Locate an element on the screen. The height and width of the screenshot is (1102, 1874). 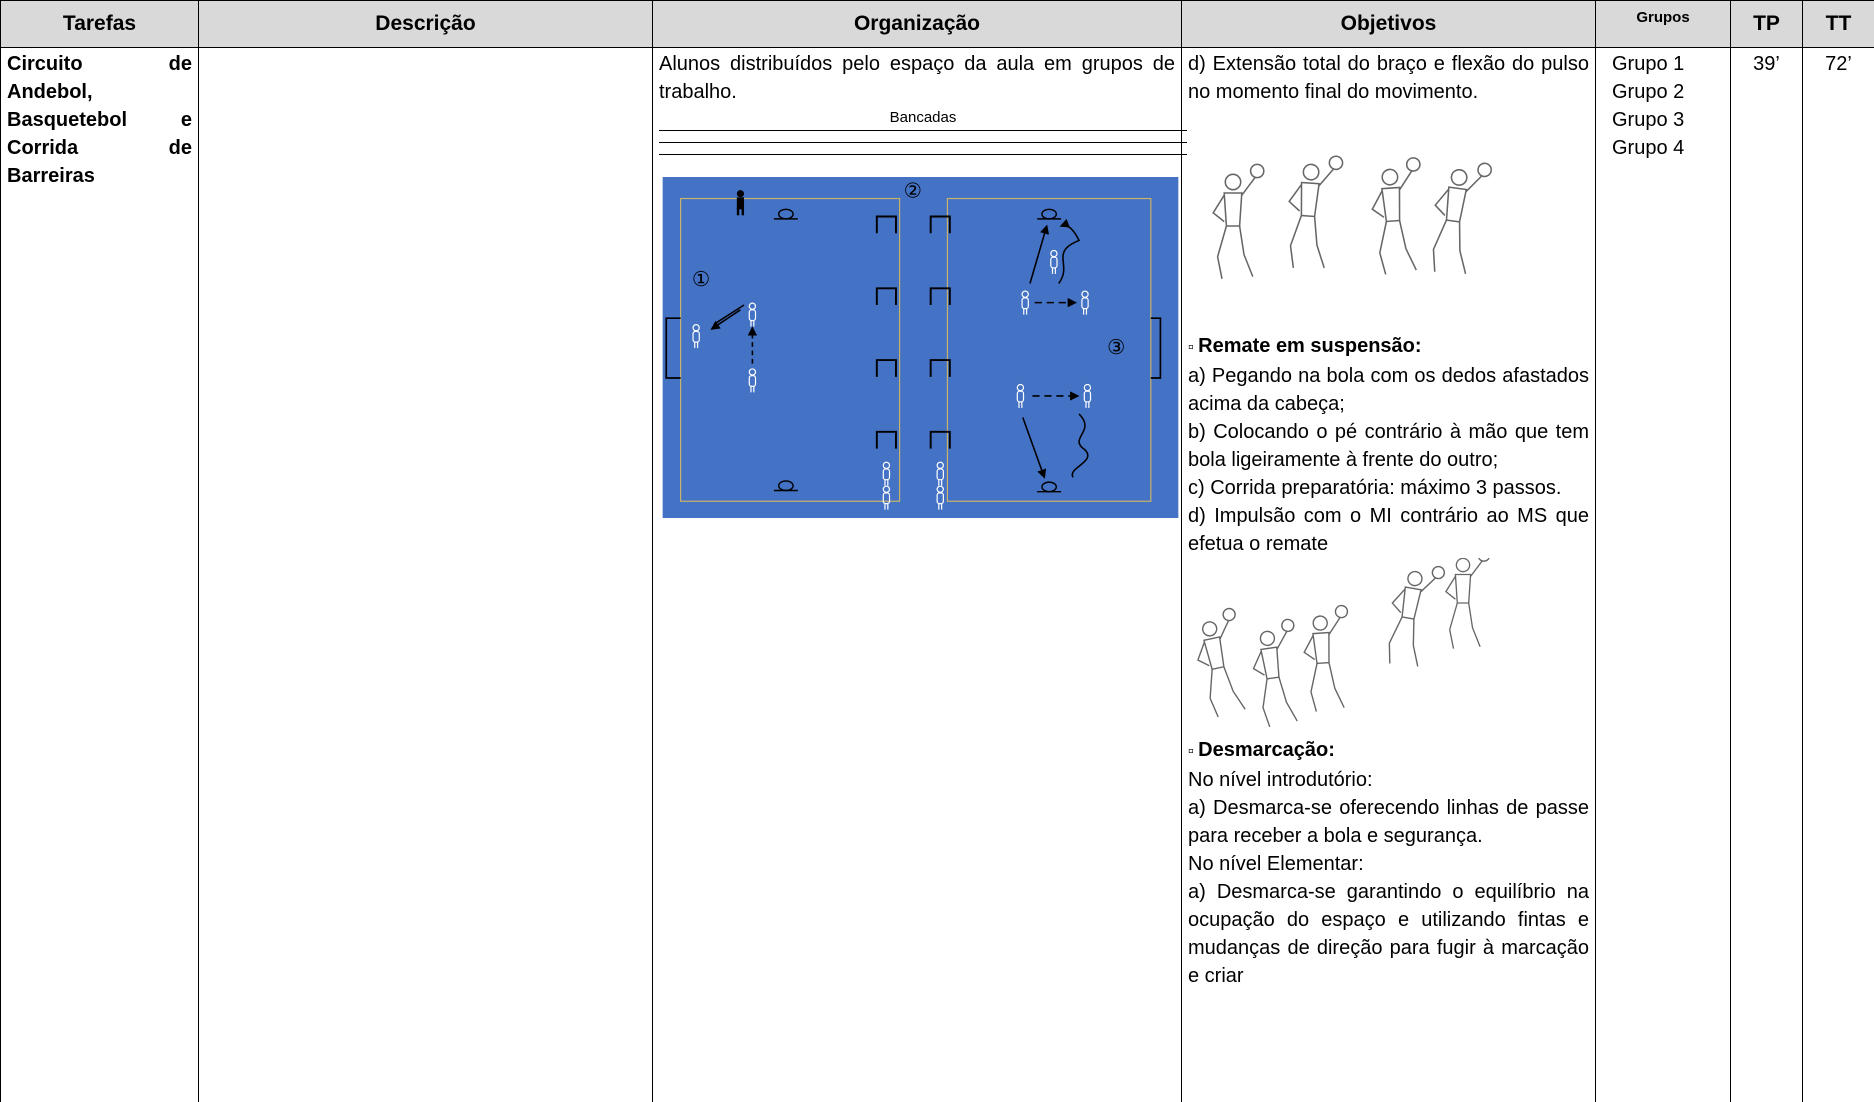
bleachers-label: Bancadas is located at coordinates (923, 117).